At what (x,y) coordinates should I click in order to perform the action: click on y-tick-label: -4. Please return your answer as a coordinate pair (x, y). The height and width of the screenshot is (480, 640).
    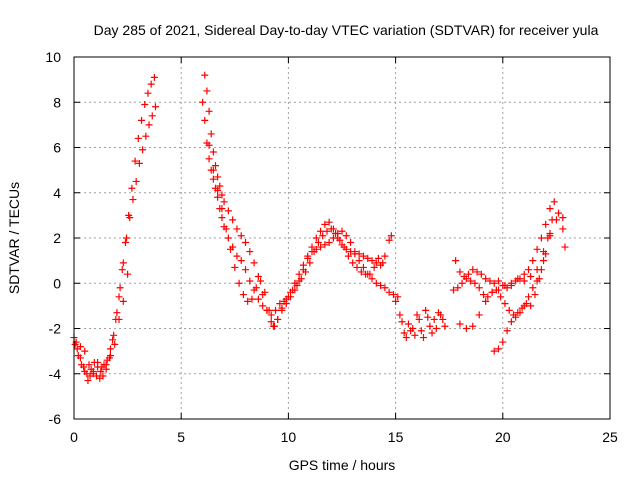
    Looking at the image, I should click on (55, 374).